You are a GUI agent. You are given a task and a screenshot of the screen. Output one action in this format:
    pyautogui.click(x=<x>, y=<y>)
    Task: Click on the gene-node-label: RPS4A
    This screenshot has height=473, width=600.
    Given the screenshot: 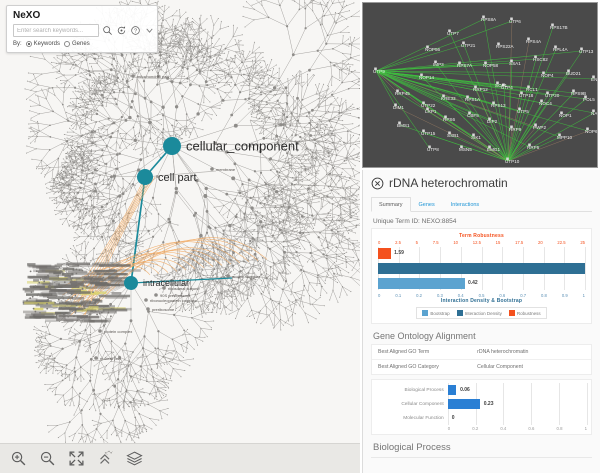 What is the action you would take?
    pyautogui.click(x=534, y=41)
    